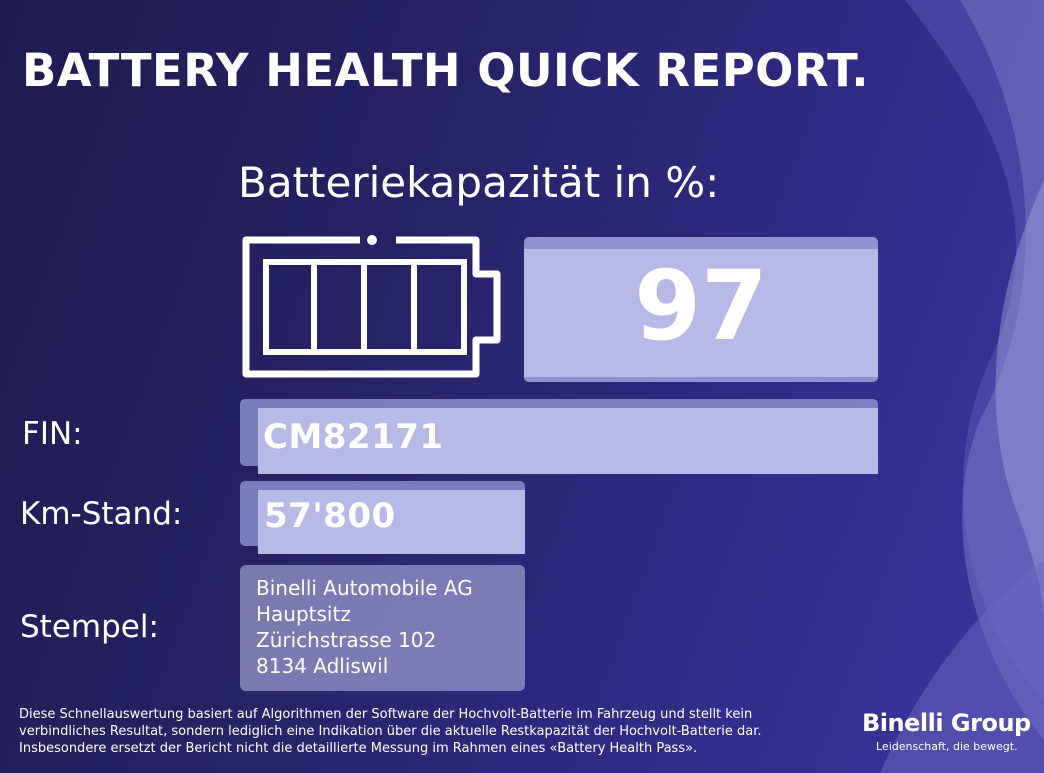 This screenshot has height=773, width=1044. I want to click on stamp-line-street: Zürichstrasse 102, so click(346, 640).